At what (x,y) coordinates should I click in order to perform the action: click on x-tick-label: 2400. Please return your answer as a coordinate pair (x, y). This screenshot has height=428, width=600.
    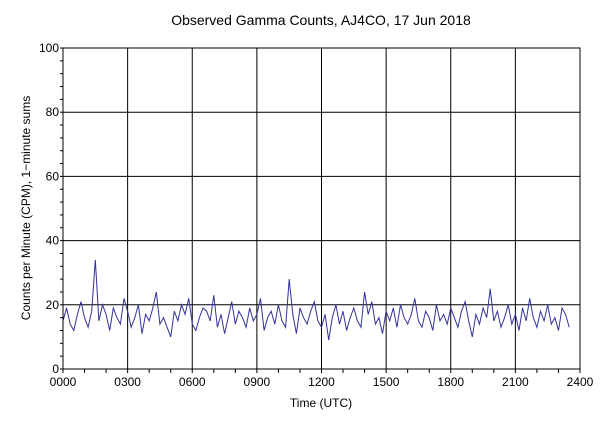
    Looking at the image, I should click on (580, 382).